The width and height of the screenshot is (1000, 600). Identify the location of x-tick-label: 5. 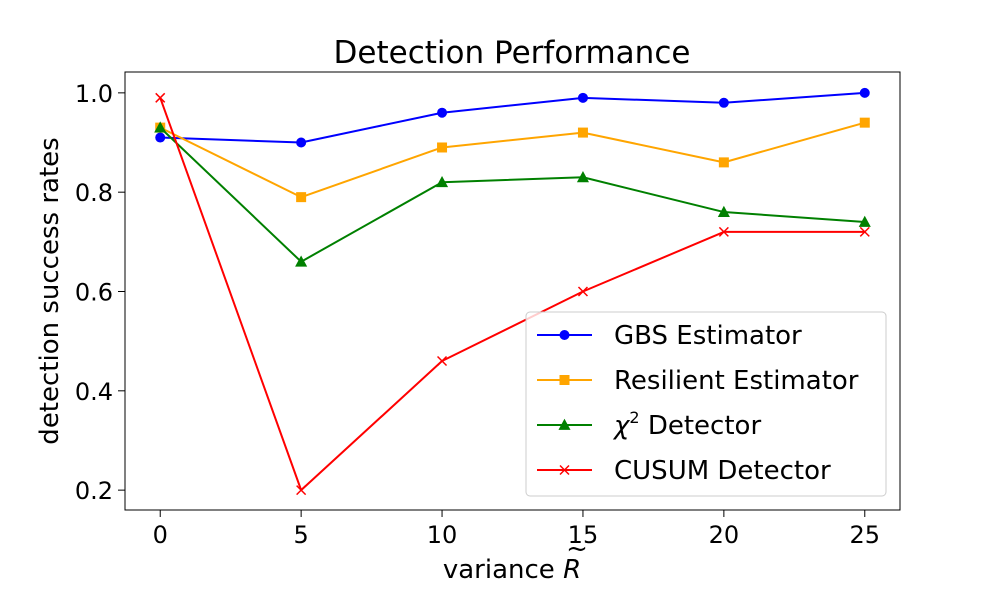
(300, 535).